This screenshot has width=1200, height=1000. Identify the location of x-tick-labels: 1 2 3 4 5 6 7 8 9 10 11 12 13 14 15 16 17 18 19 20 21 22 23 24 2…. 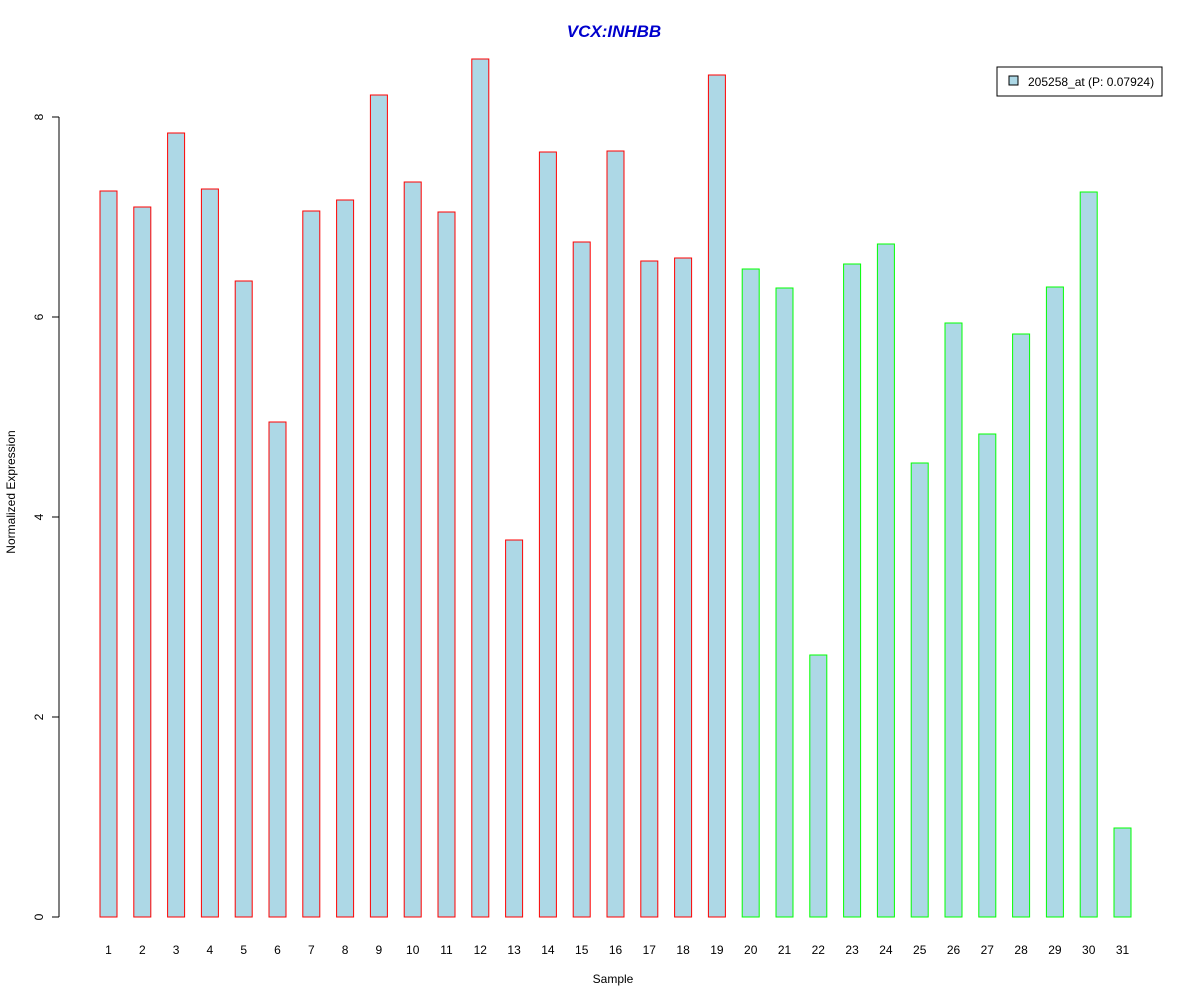
(617, 950).